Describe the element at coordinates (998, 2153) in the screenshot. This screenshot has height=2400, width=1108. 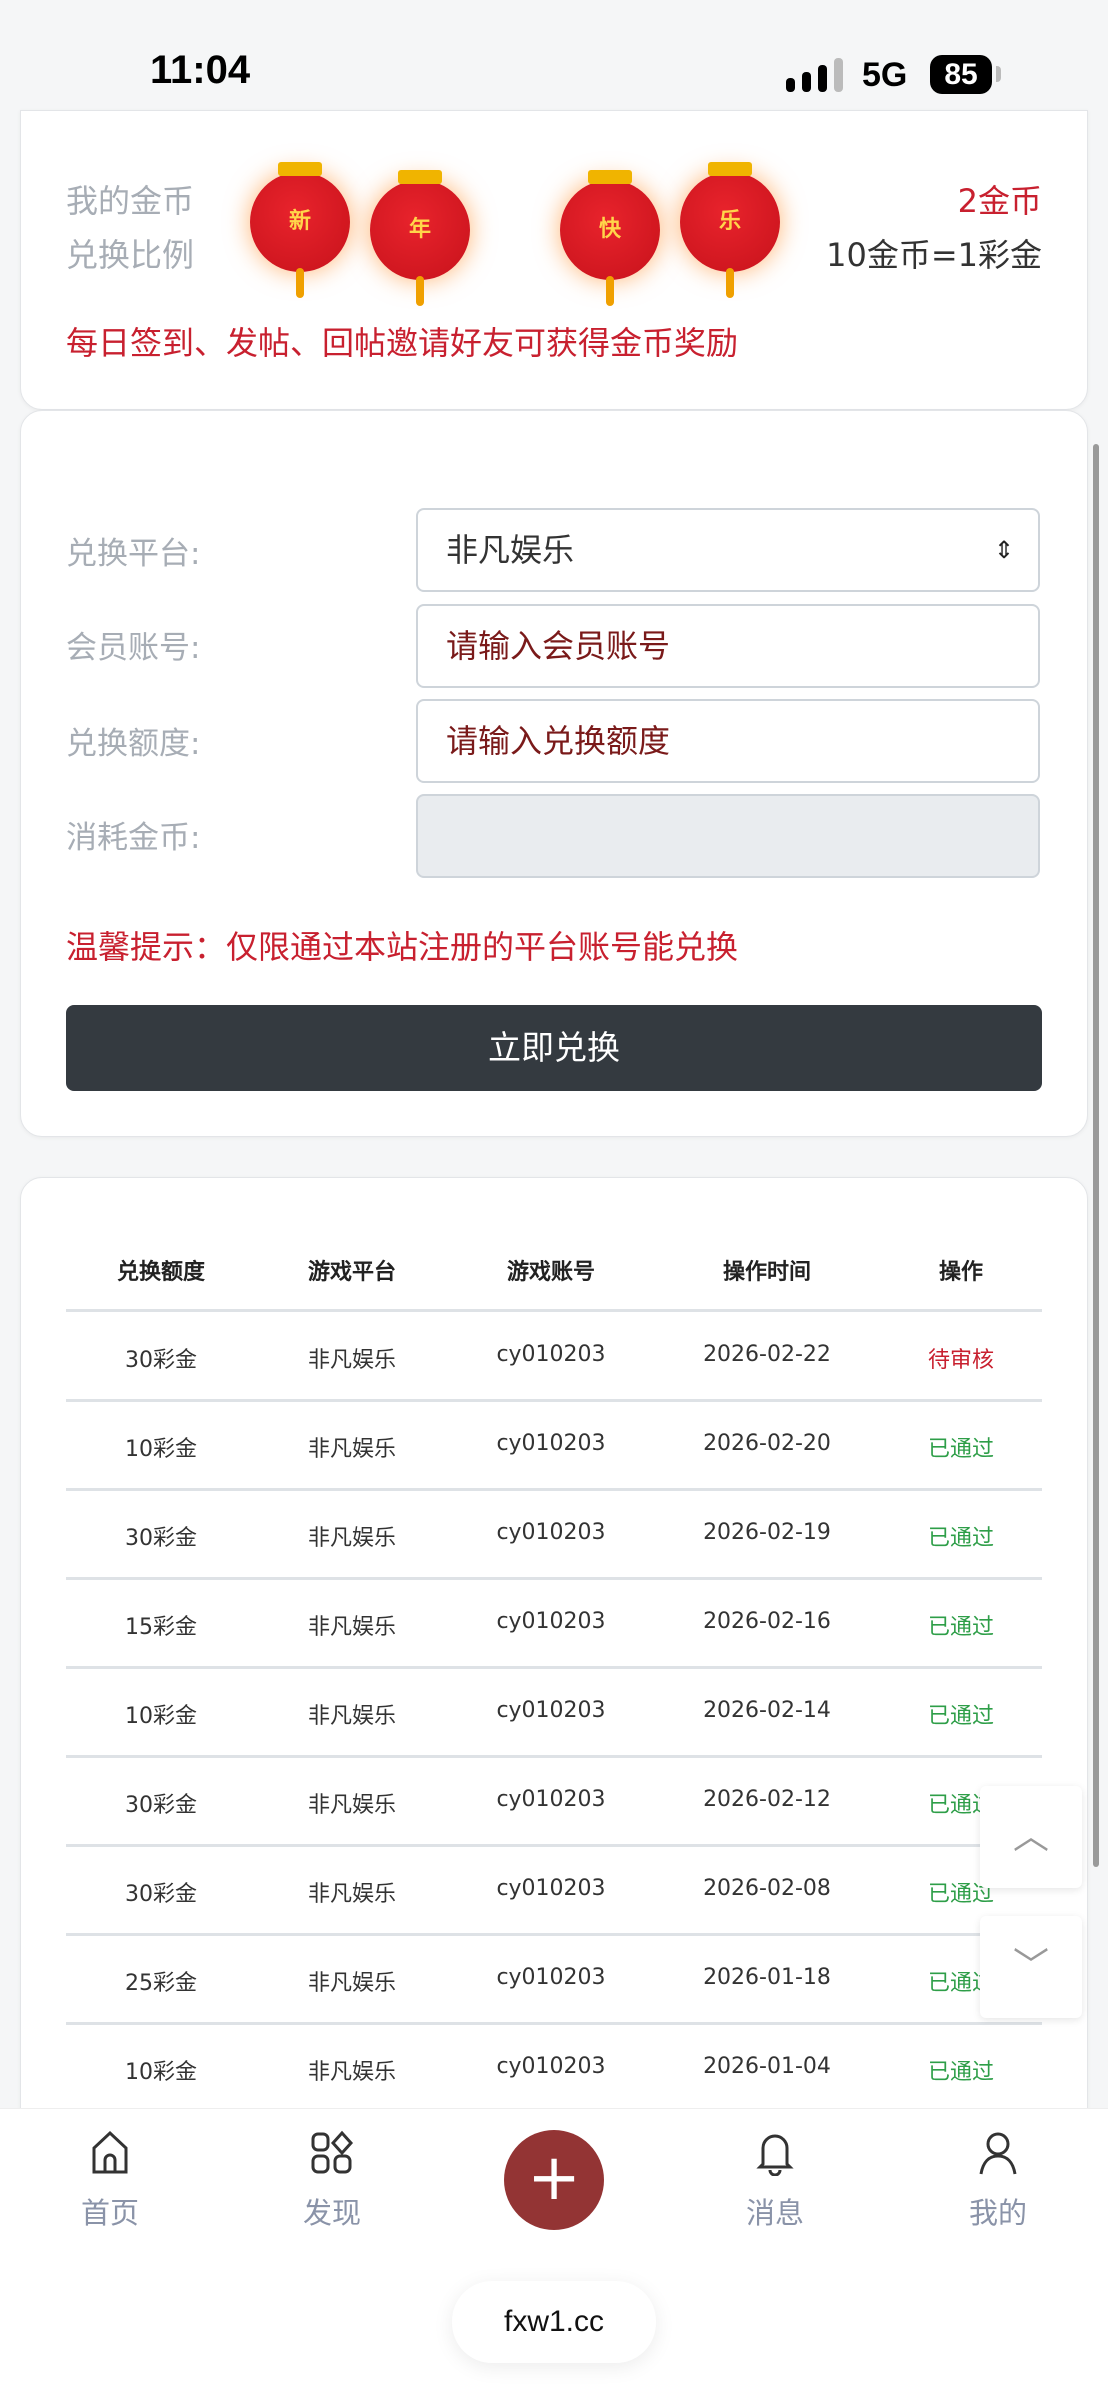
I see `user-icon` at that location.